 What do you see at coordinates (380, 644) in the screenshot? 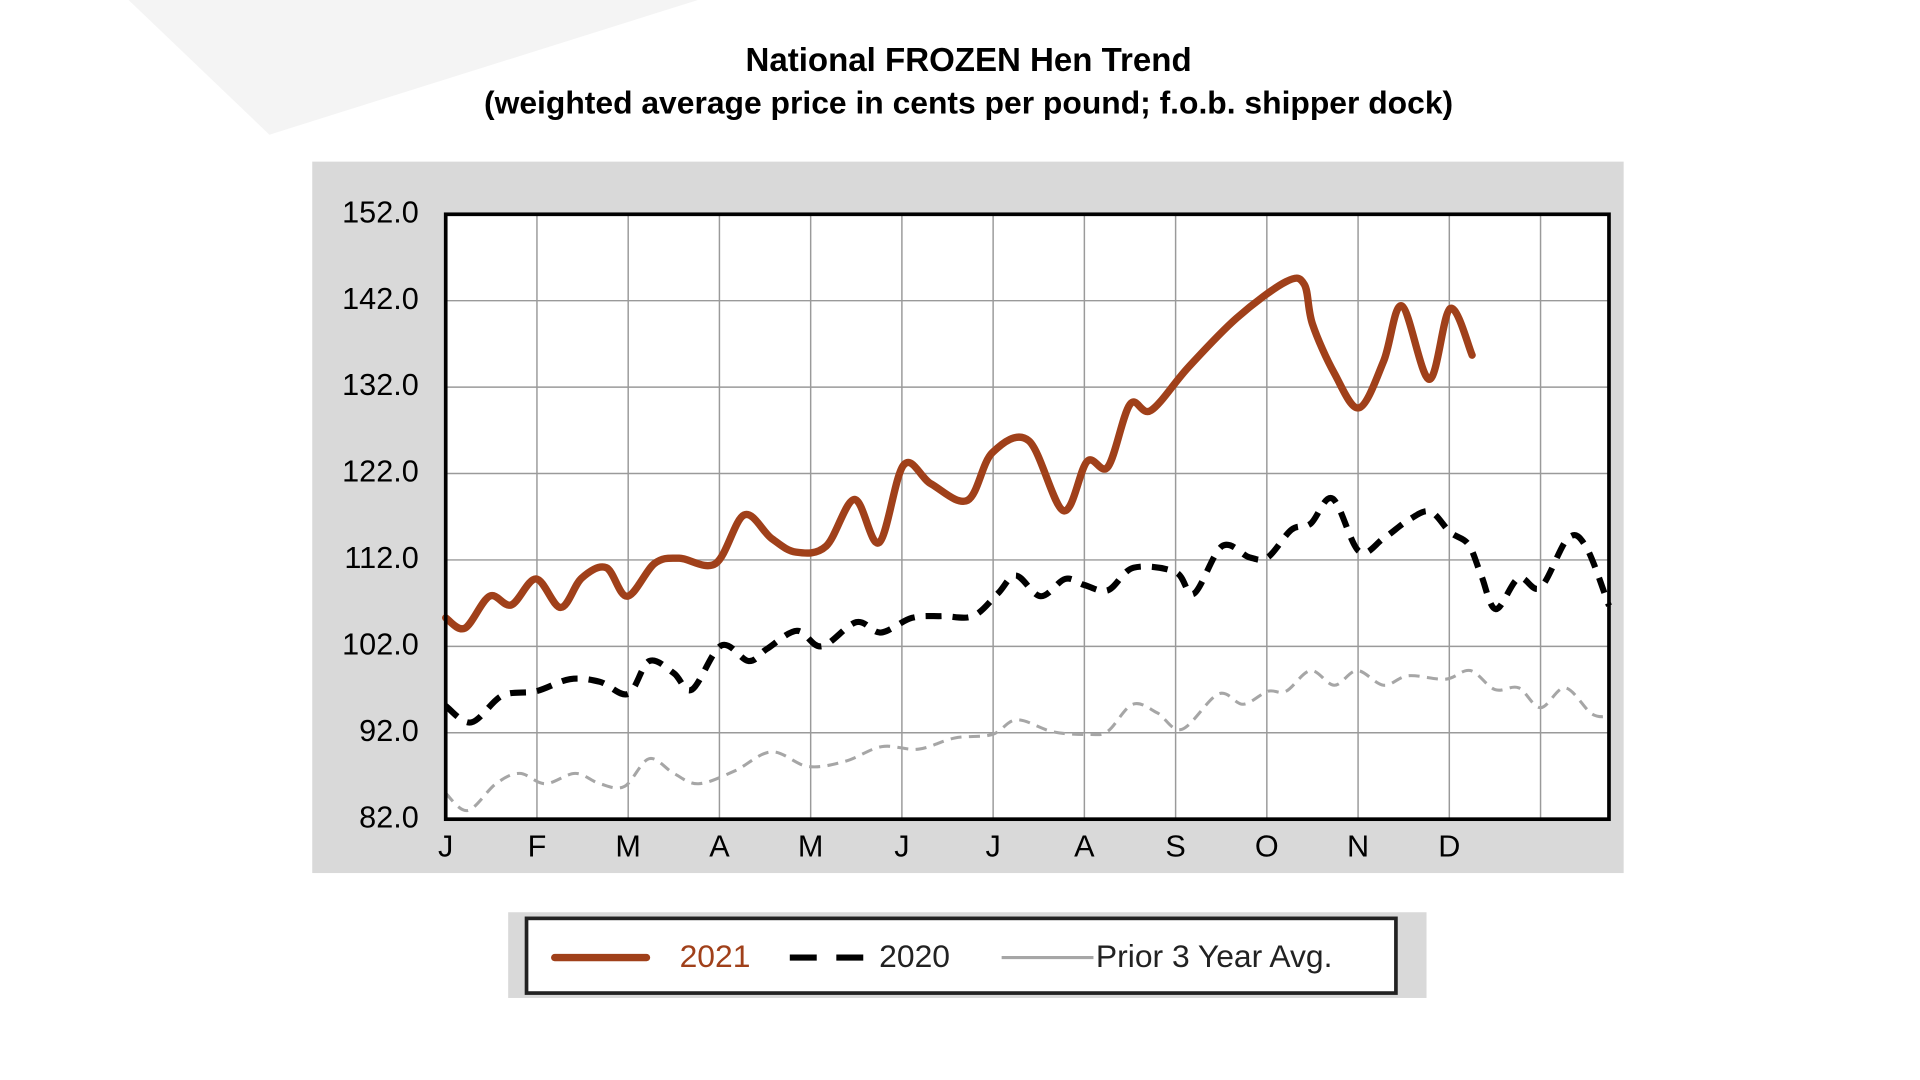
I see `y-tick-label: 102.0` at bounding box center [380, 644].